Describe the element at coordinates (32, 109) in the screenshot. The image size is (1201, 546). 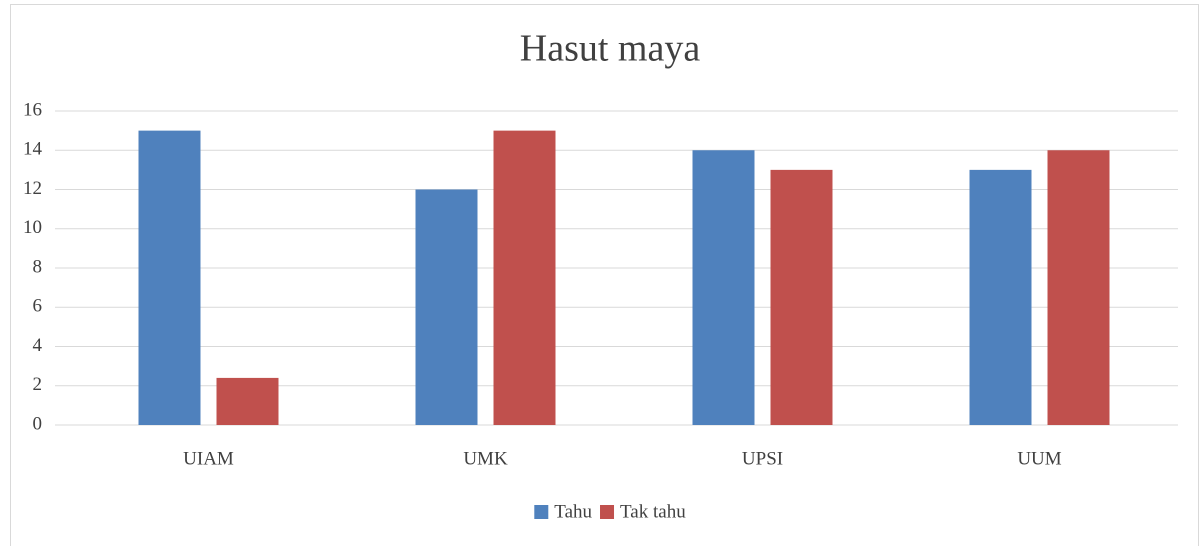
I see `y-tick-label: 16` at that location.